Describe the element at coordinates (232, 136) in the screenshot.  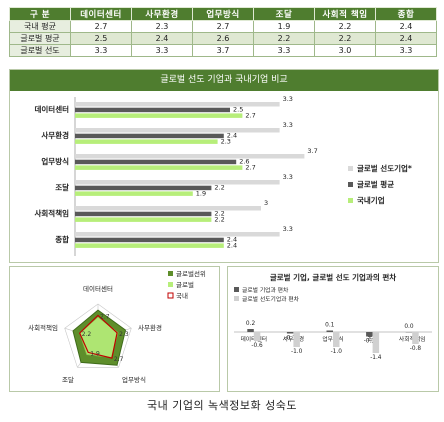
I see `data-label: 2.4` at that location.